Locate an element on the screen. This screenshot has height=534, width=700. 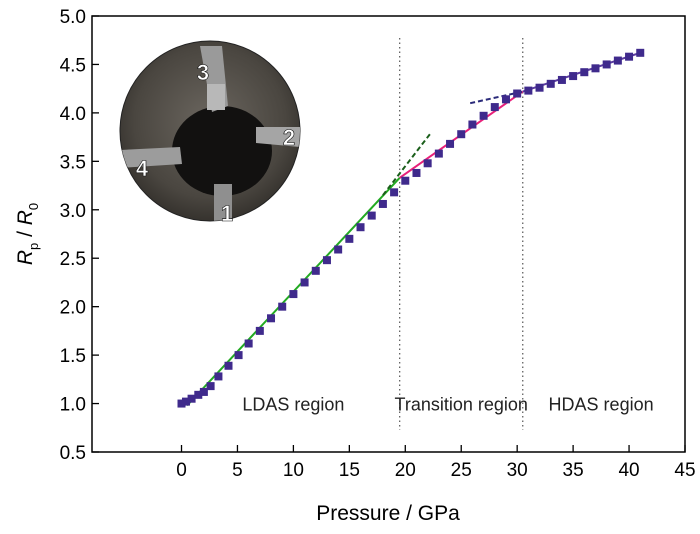
y-tick-label: 4.5 is located at coordinates (73, 65).